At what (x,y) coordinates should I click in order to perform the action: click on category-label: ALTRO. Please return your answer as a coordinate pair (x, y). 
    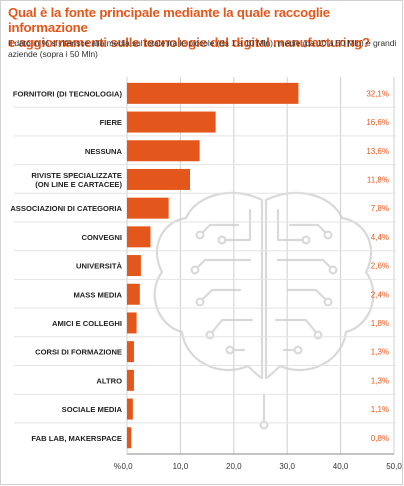
    Looking at the image, I should click on (109, 380).